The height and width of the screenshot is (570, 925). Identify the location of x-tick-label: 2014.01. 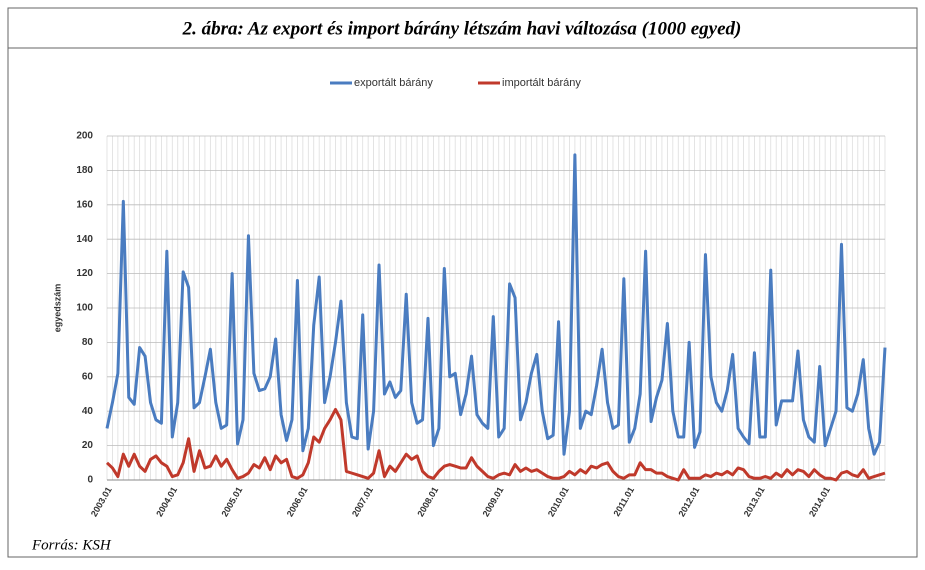
(819, 501).